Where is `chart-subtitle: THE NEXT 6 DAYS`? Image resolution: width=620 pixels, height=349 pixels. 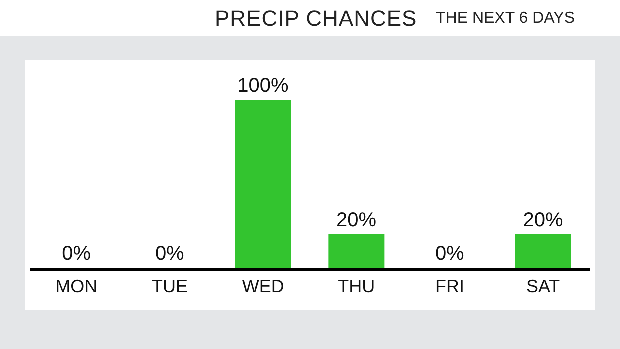 chart-subtitle: THE NEXT 6 DAYS is located at coordinates (505, 19).